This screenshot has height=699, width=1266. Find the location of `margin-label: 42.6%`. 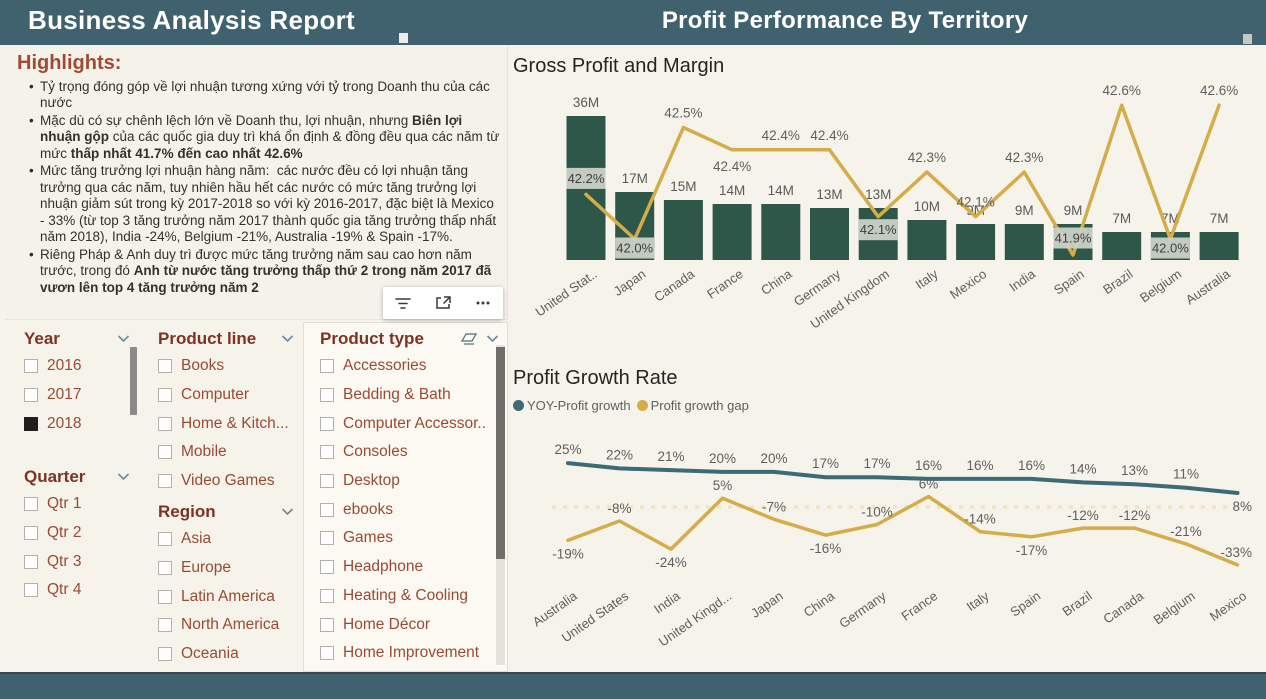

margin-label: 42.6% is located at coordinates (1219, 90).